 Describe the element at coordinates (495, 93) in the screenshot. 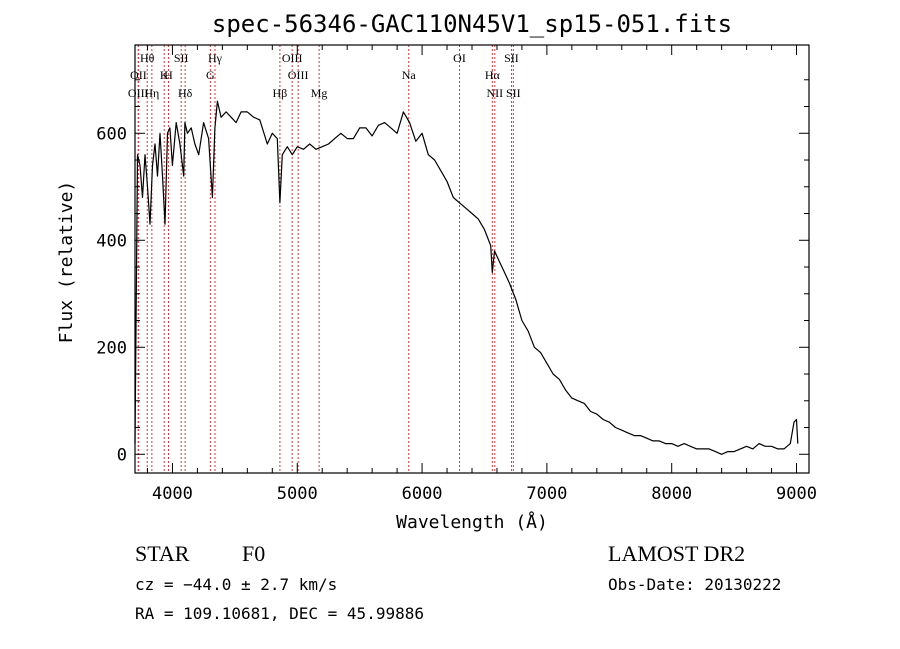

I see `spectral-line-label: NII` at that location.